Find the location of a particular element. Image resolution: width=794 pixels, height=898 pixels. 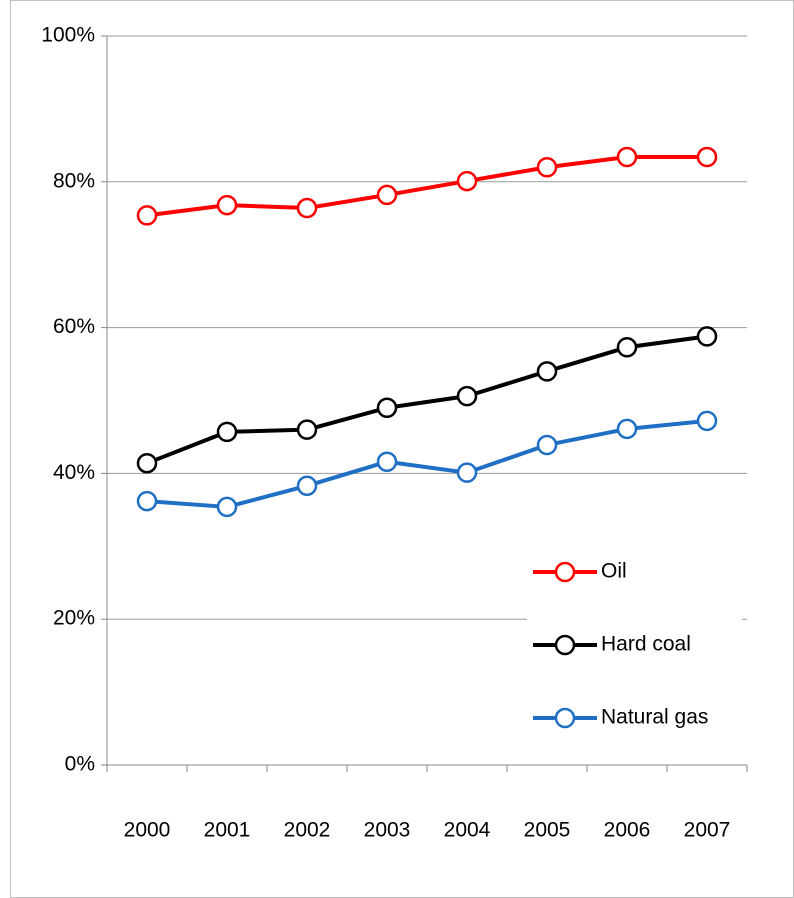

y-tick-label: 0% is located at coordinates (80, 764).